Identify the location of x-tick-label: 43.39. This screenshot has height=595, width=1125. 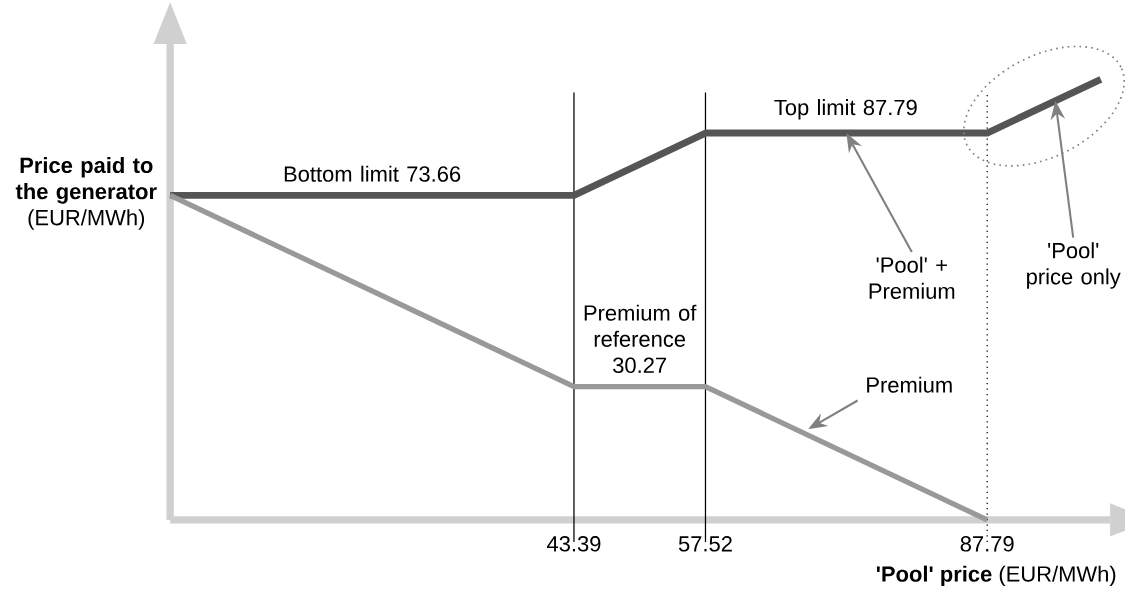
(574, 544).